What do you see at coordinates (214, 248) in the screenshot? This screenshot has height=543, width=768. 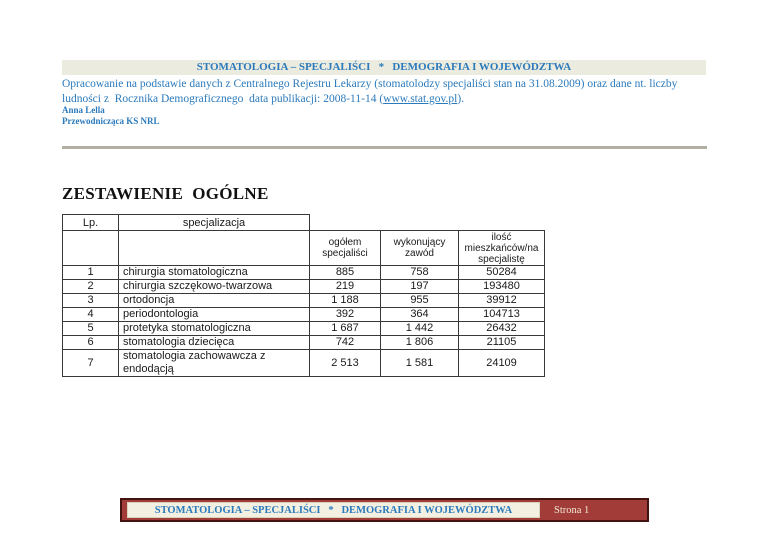 I see `header-empty-specialization` at bounding box center [214, 248].